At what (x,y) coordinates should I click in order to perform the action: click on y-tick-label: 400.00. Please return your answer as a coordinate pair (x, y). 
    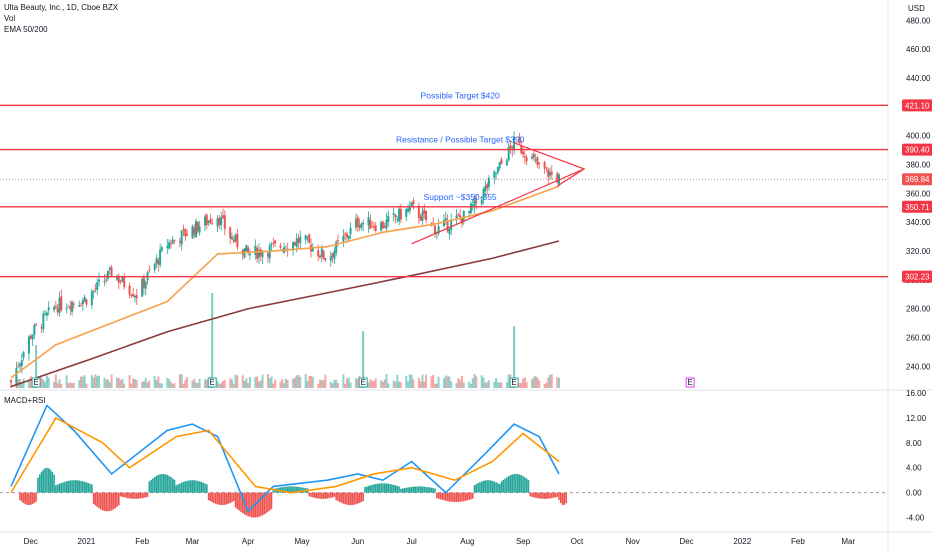
    Looking at the image, I should click on (918, 136).